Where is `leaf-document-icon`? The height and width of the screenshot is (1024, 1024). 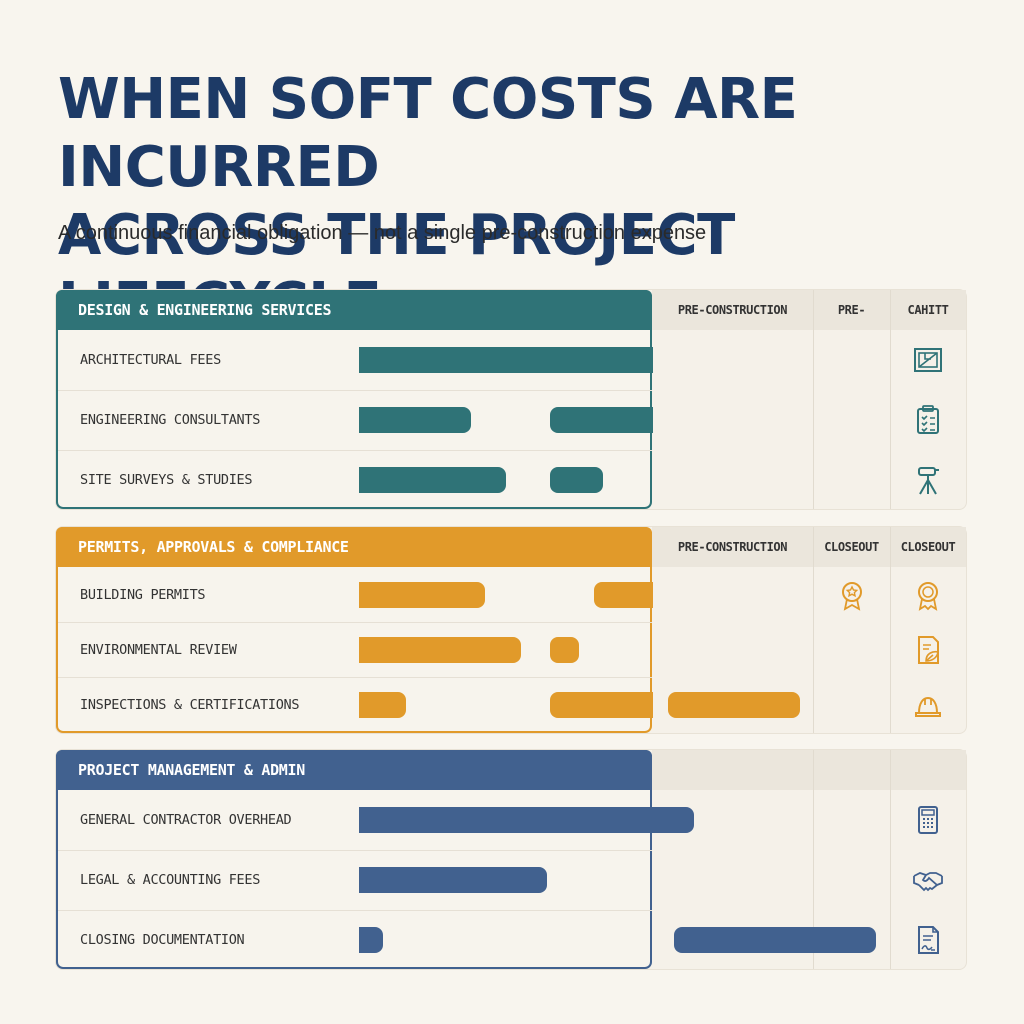
leaf-document-icon is located at coordinates (928, 650).